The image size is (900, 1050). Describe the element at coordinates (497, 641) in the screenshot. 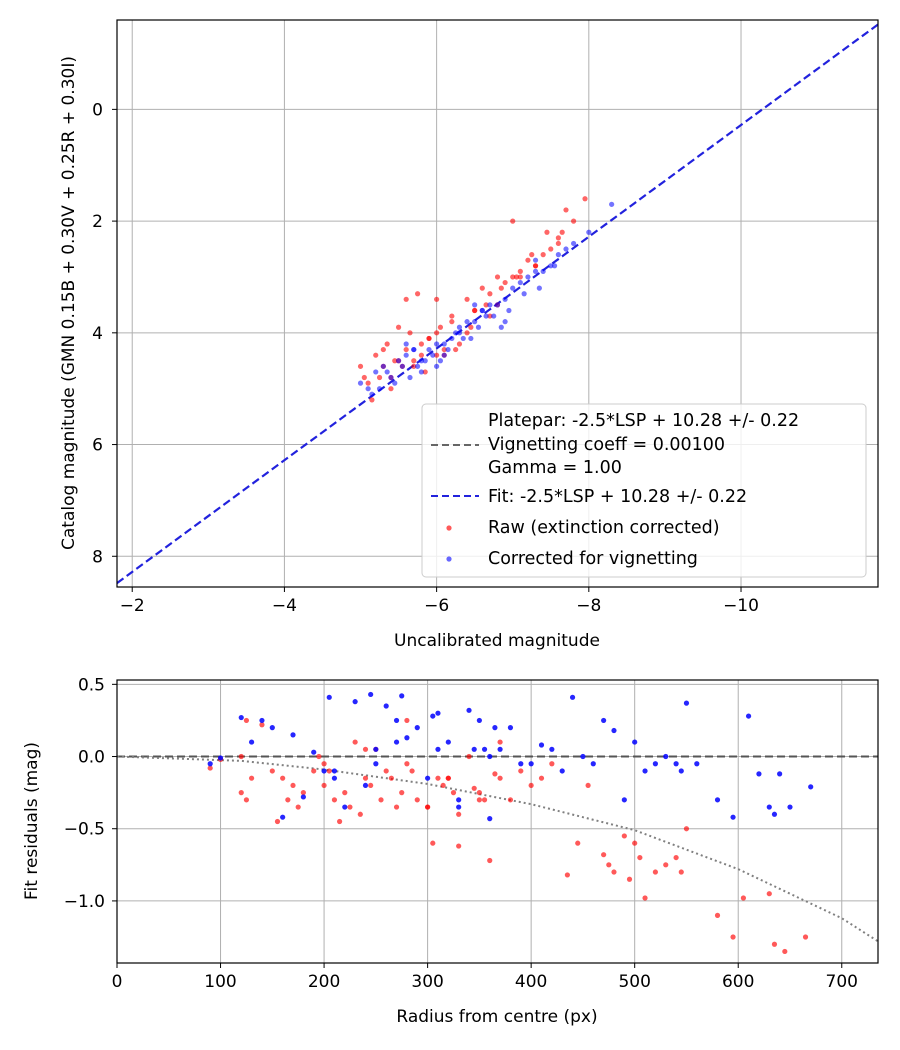

I see `top-x-axis-label: Uncalibrated magnitude` at that location.